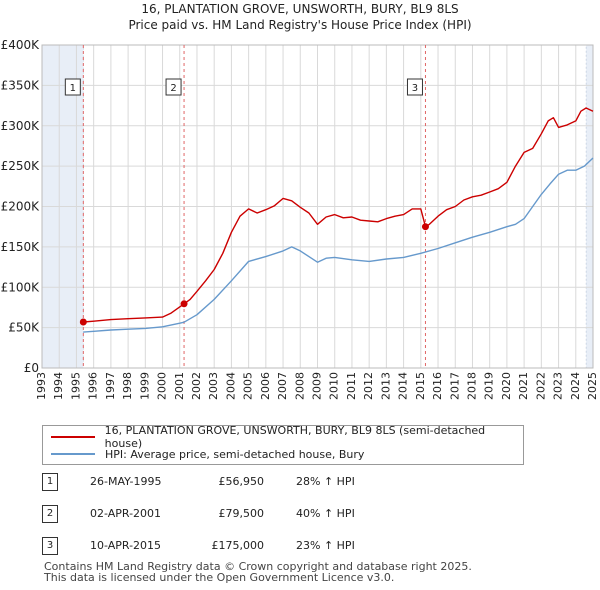 This screenshot has width=600, height=590. I want to click on x-tick-label: 1994, so click(58, 386).